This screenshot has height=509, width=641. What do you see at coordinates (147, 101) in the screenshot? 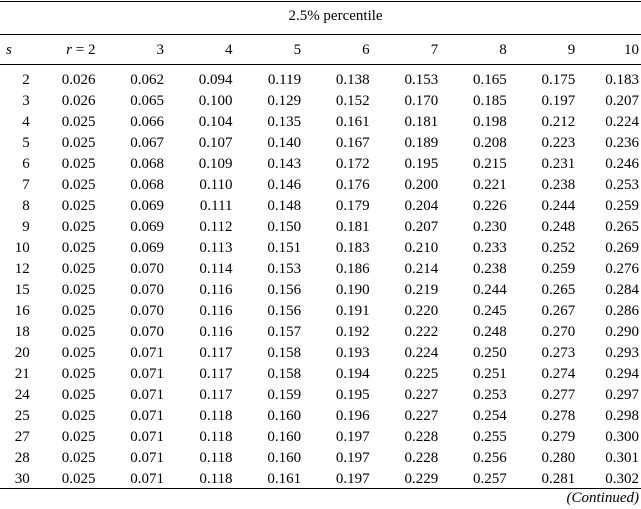
I see `table-cell: 0.065` at bounding box center [147, 101].